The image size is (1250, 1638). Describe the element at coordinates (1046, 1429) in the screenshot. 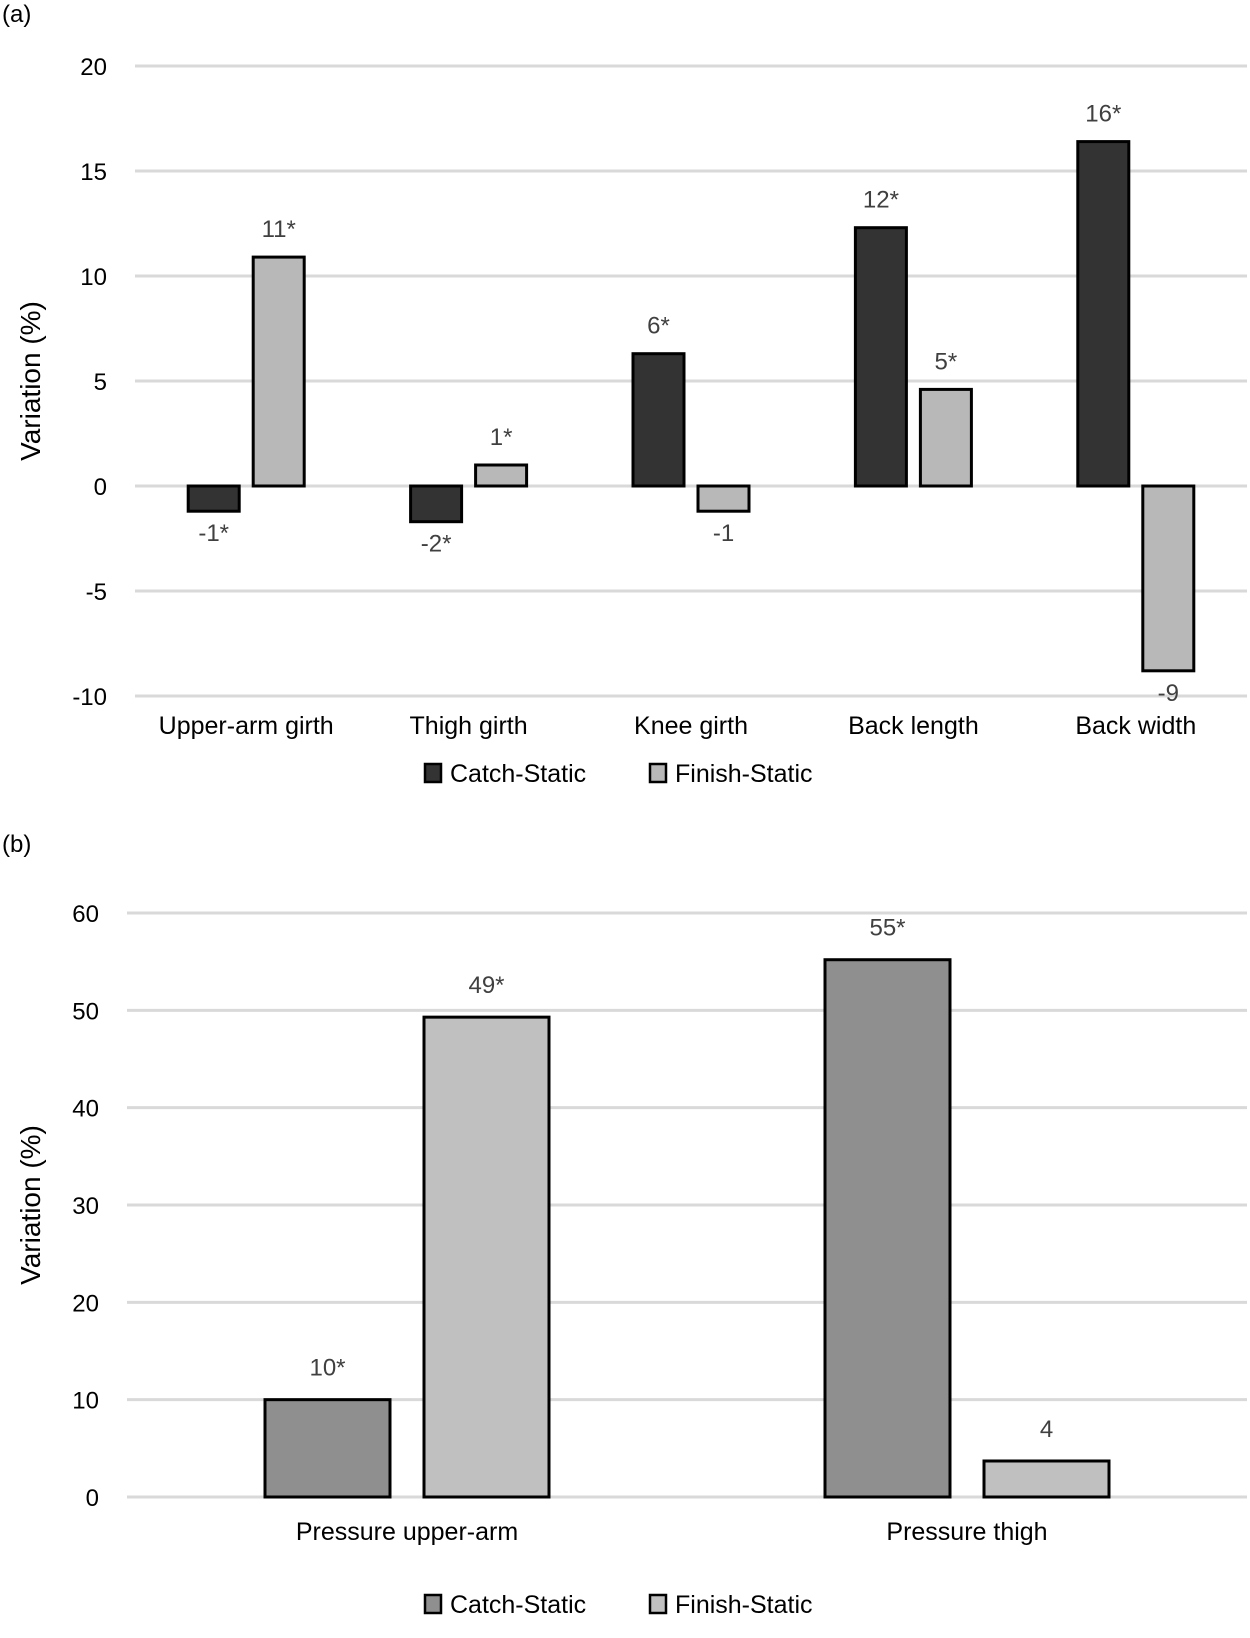

I see `data-label: 4` at that location.